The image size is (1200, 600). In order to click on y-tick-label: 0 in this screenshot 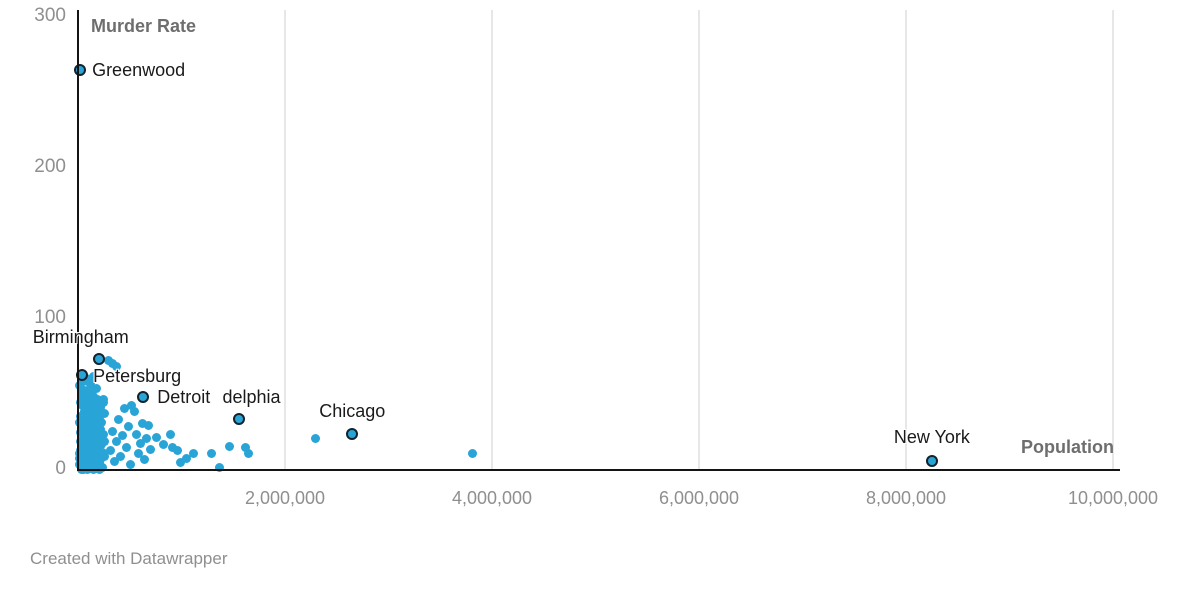, I will do `click(60, 468)`.